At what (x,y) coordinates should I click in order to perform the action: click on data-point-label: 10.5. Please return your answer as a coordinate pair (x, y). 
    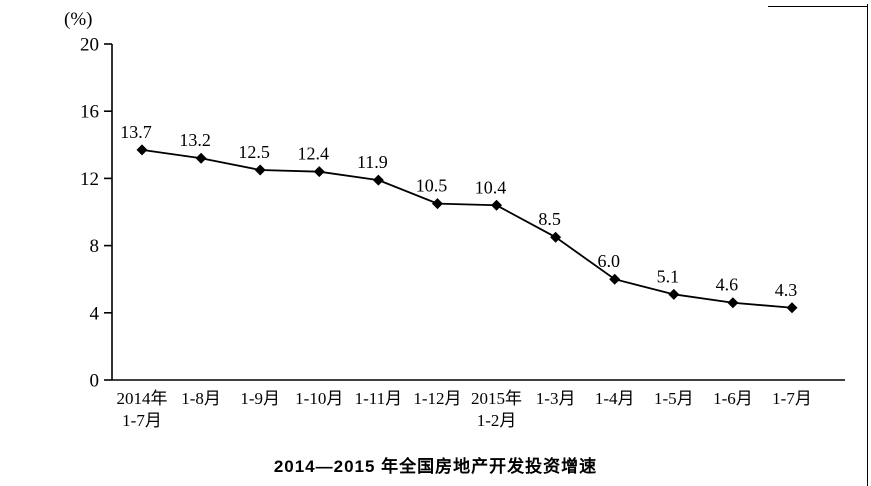
    Looking at the image, I should click on (432, 186).